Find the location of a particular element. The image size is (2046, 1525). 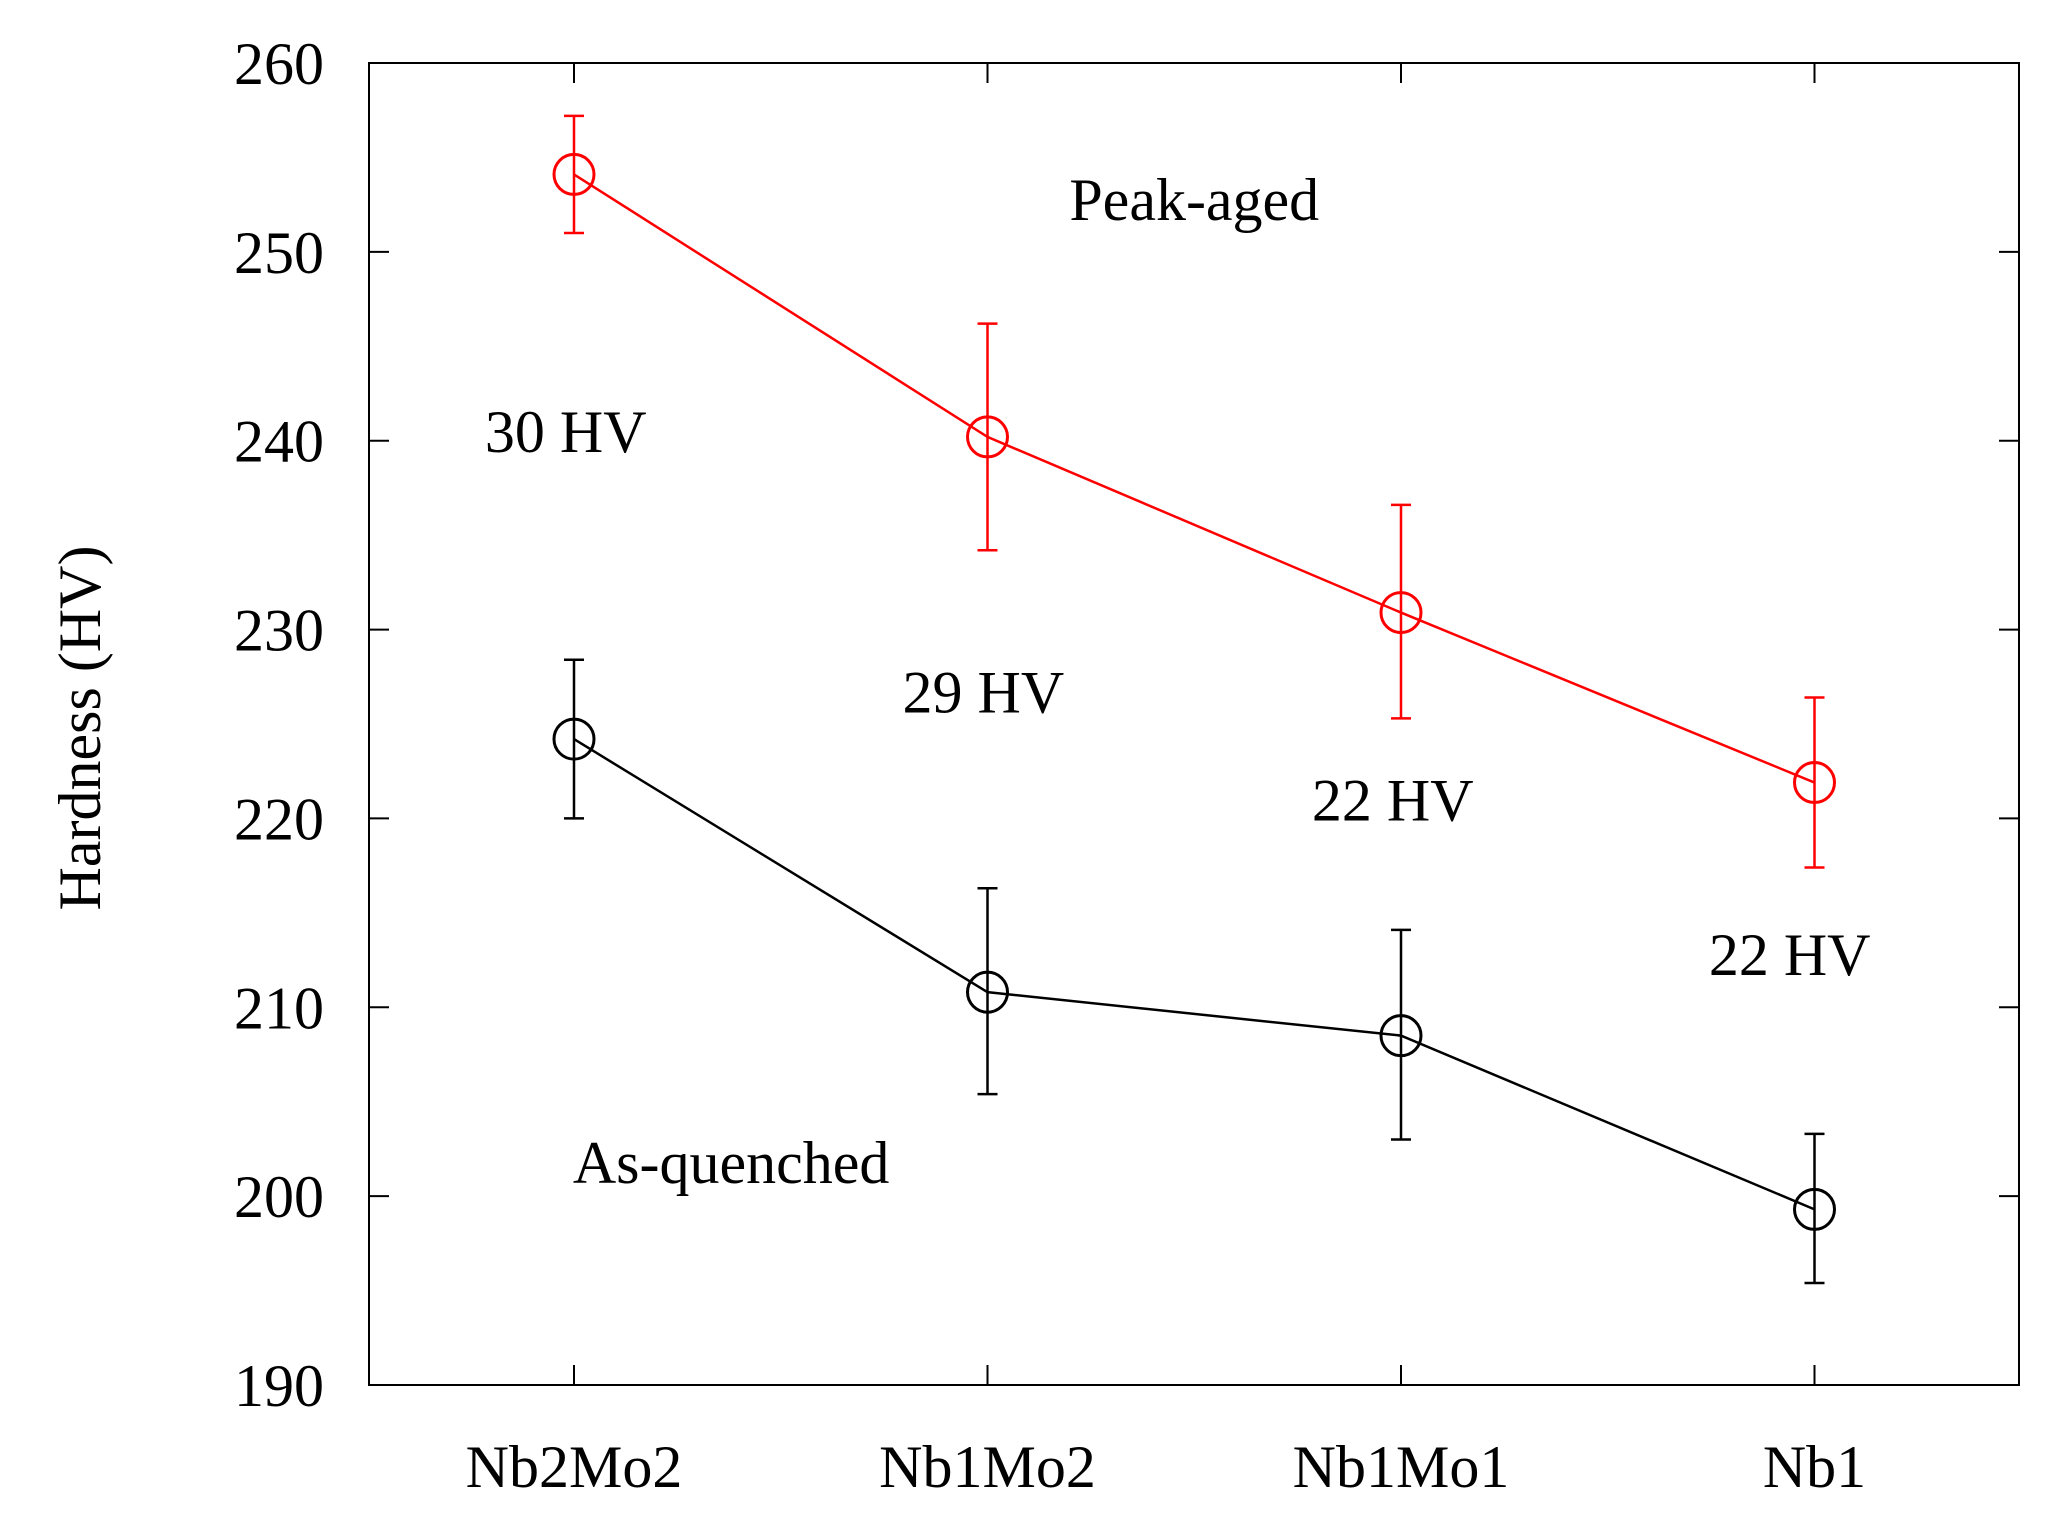

y-tick-label: 250 is located at coordinates (279, 253).